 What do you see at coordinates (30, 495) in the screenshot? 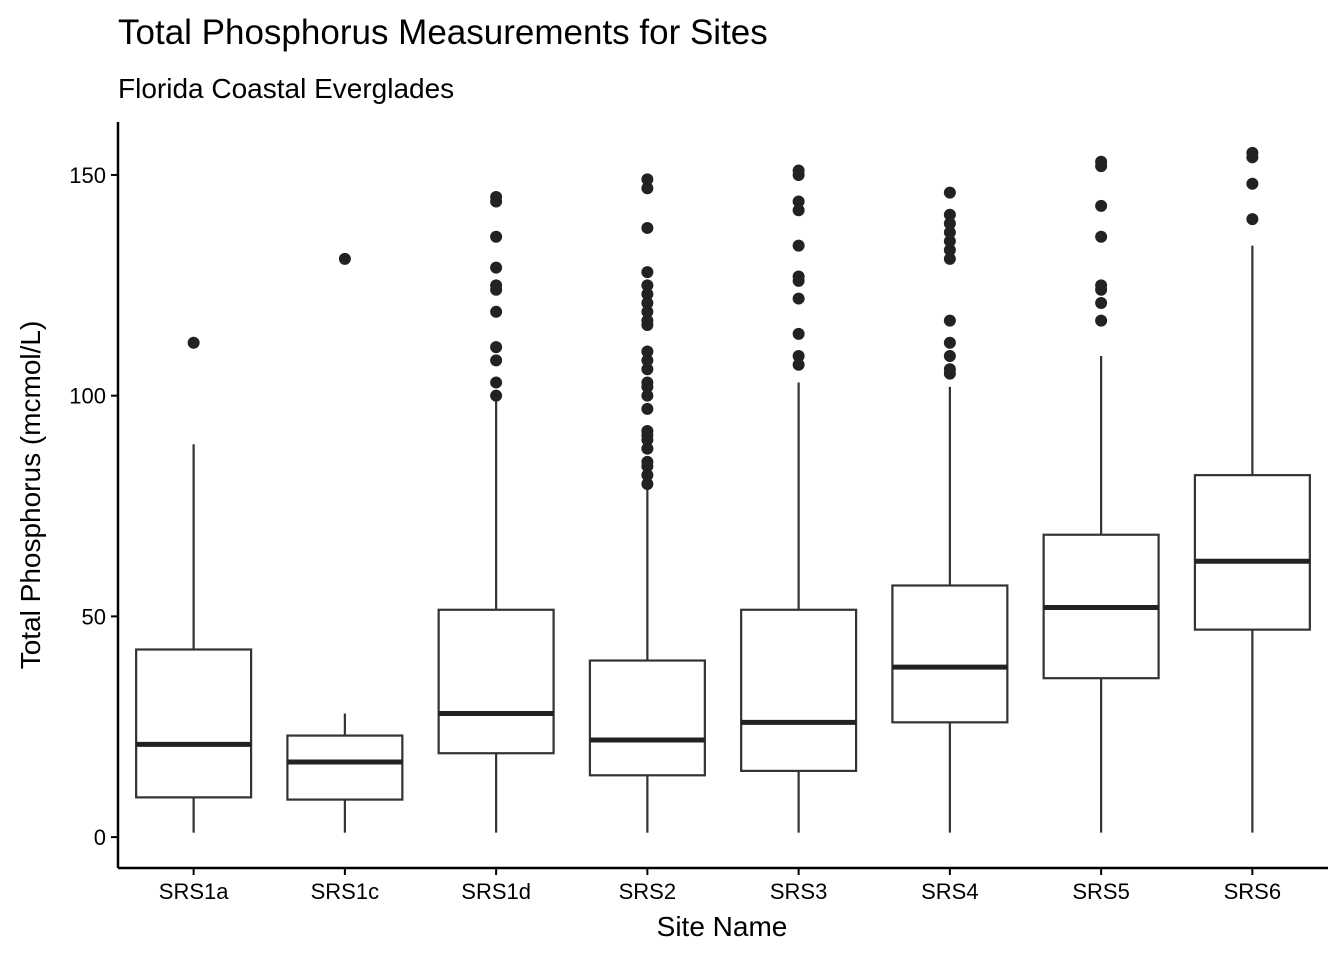
I see `y-axis-title: Total Phosphorus (mcmol/L)` at bounding box center [30, 495].